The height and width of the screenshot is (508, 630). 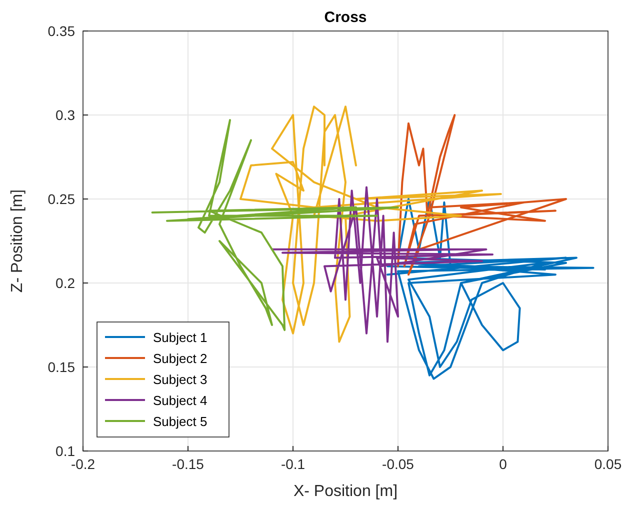 What do you see at coordinates (62, 31) in the screenshot?
I see `y-tick-label: 0.35` at bounding box center [62, 31].